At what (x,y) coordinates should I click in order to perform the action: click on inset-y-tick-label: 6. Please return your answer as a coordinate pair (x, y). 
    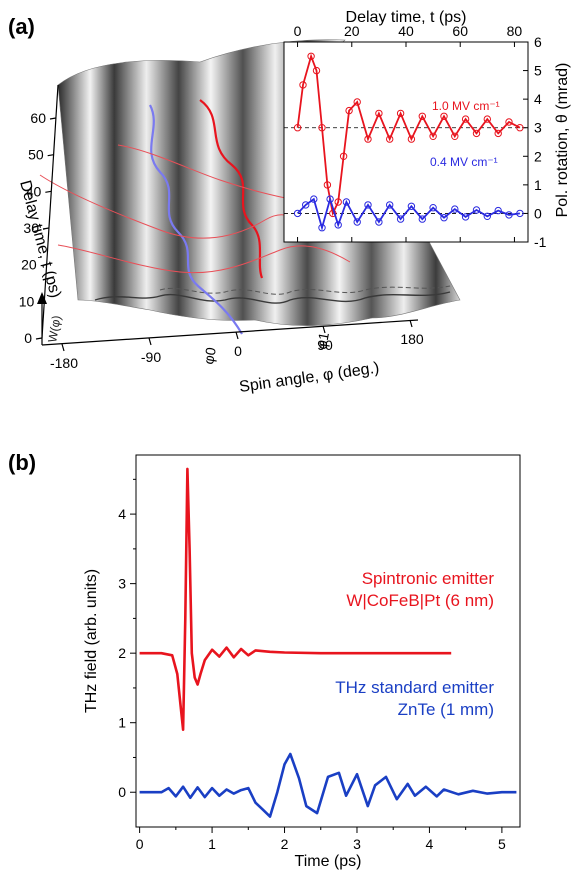
    Looking at the image, I should click on (538, 42).